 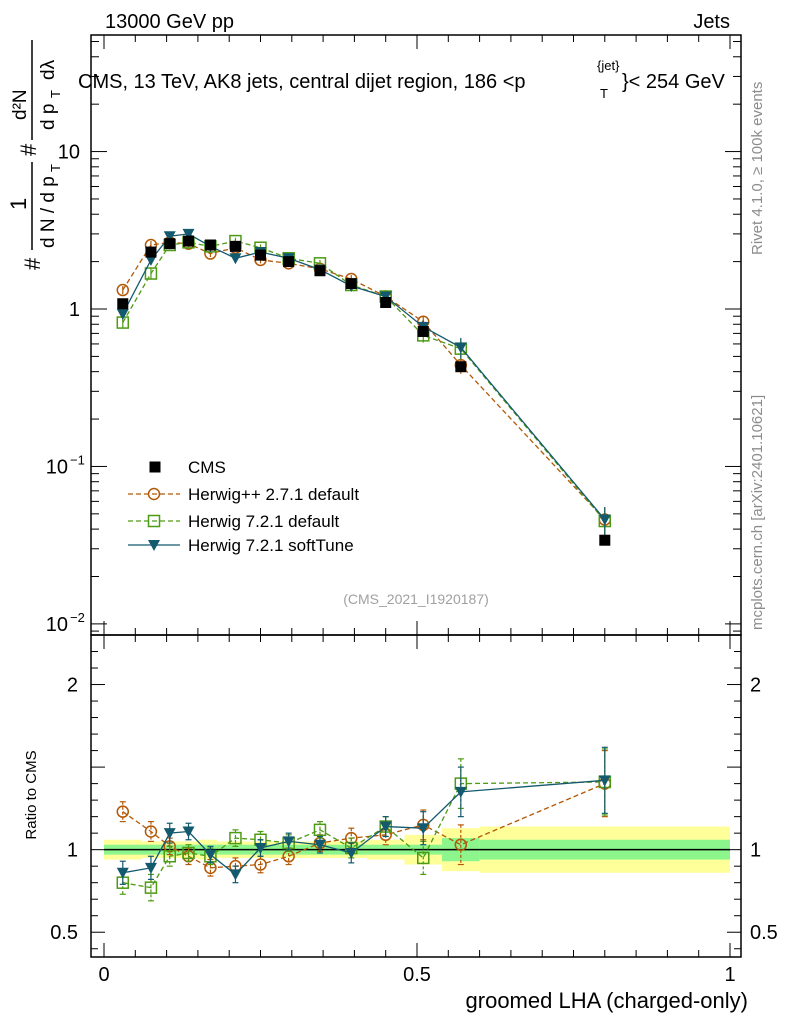 I want to click on y-tick-label-main-0: 10, so click(x=57, y=625).